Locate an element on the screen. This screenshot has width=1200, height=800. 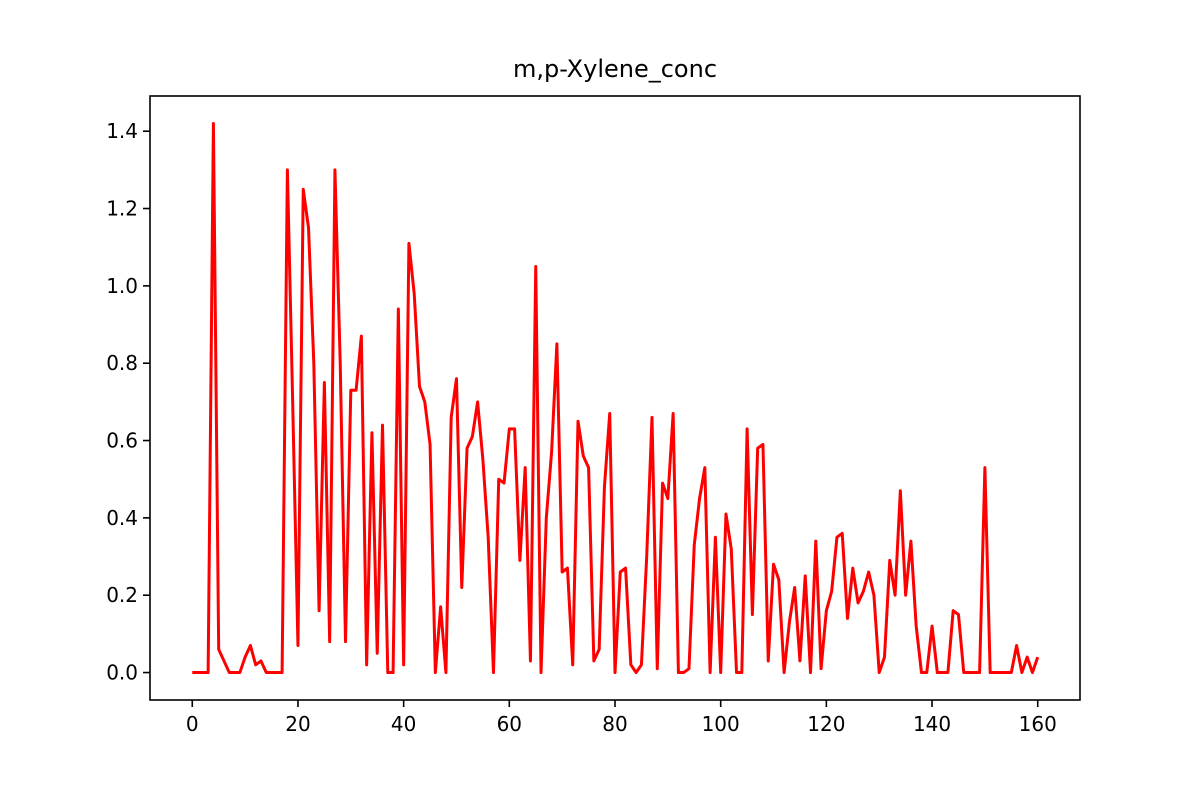
y-tick-label: 0.4 is located at coordinates (122, 518).